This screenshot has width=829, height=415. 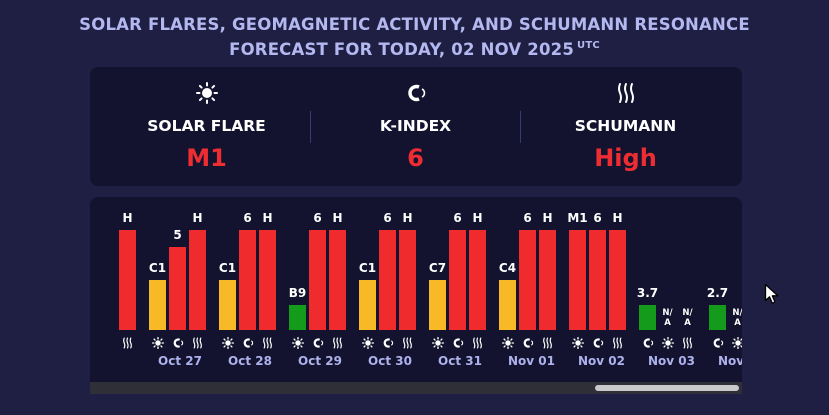 I want to click on summary-solar-flare: SOLAR FLARE M1, so click(x=206, y=126).